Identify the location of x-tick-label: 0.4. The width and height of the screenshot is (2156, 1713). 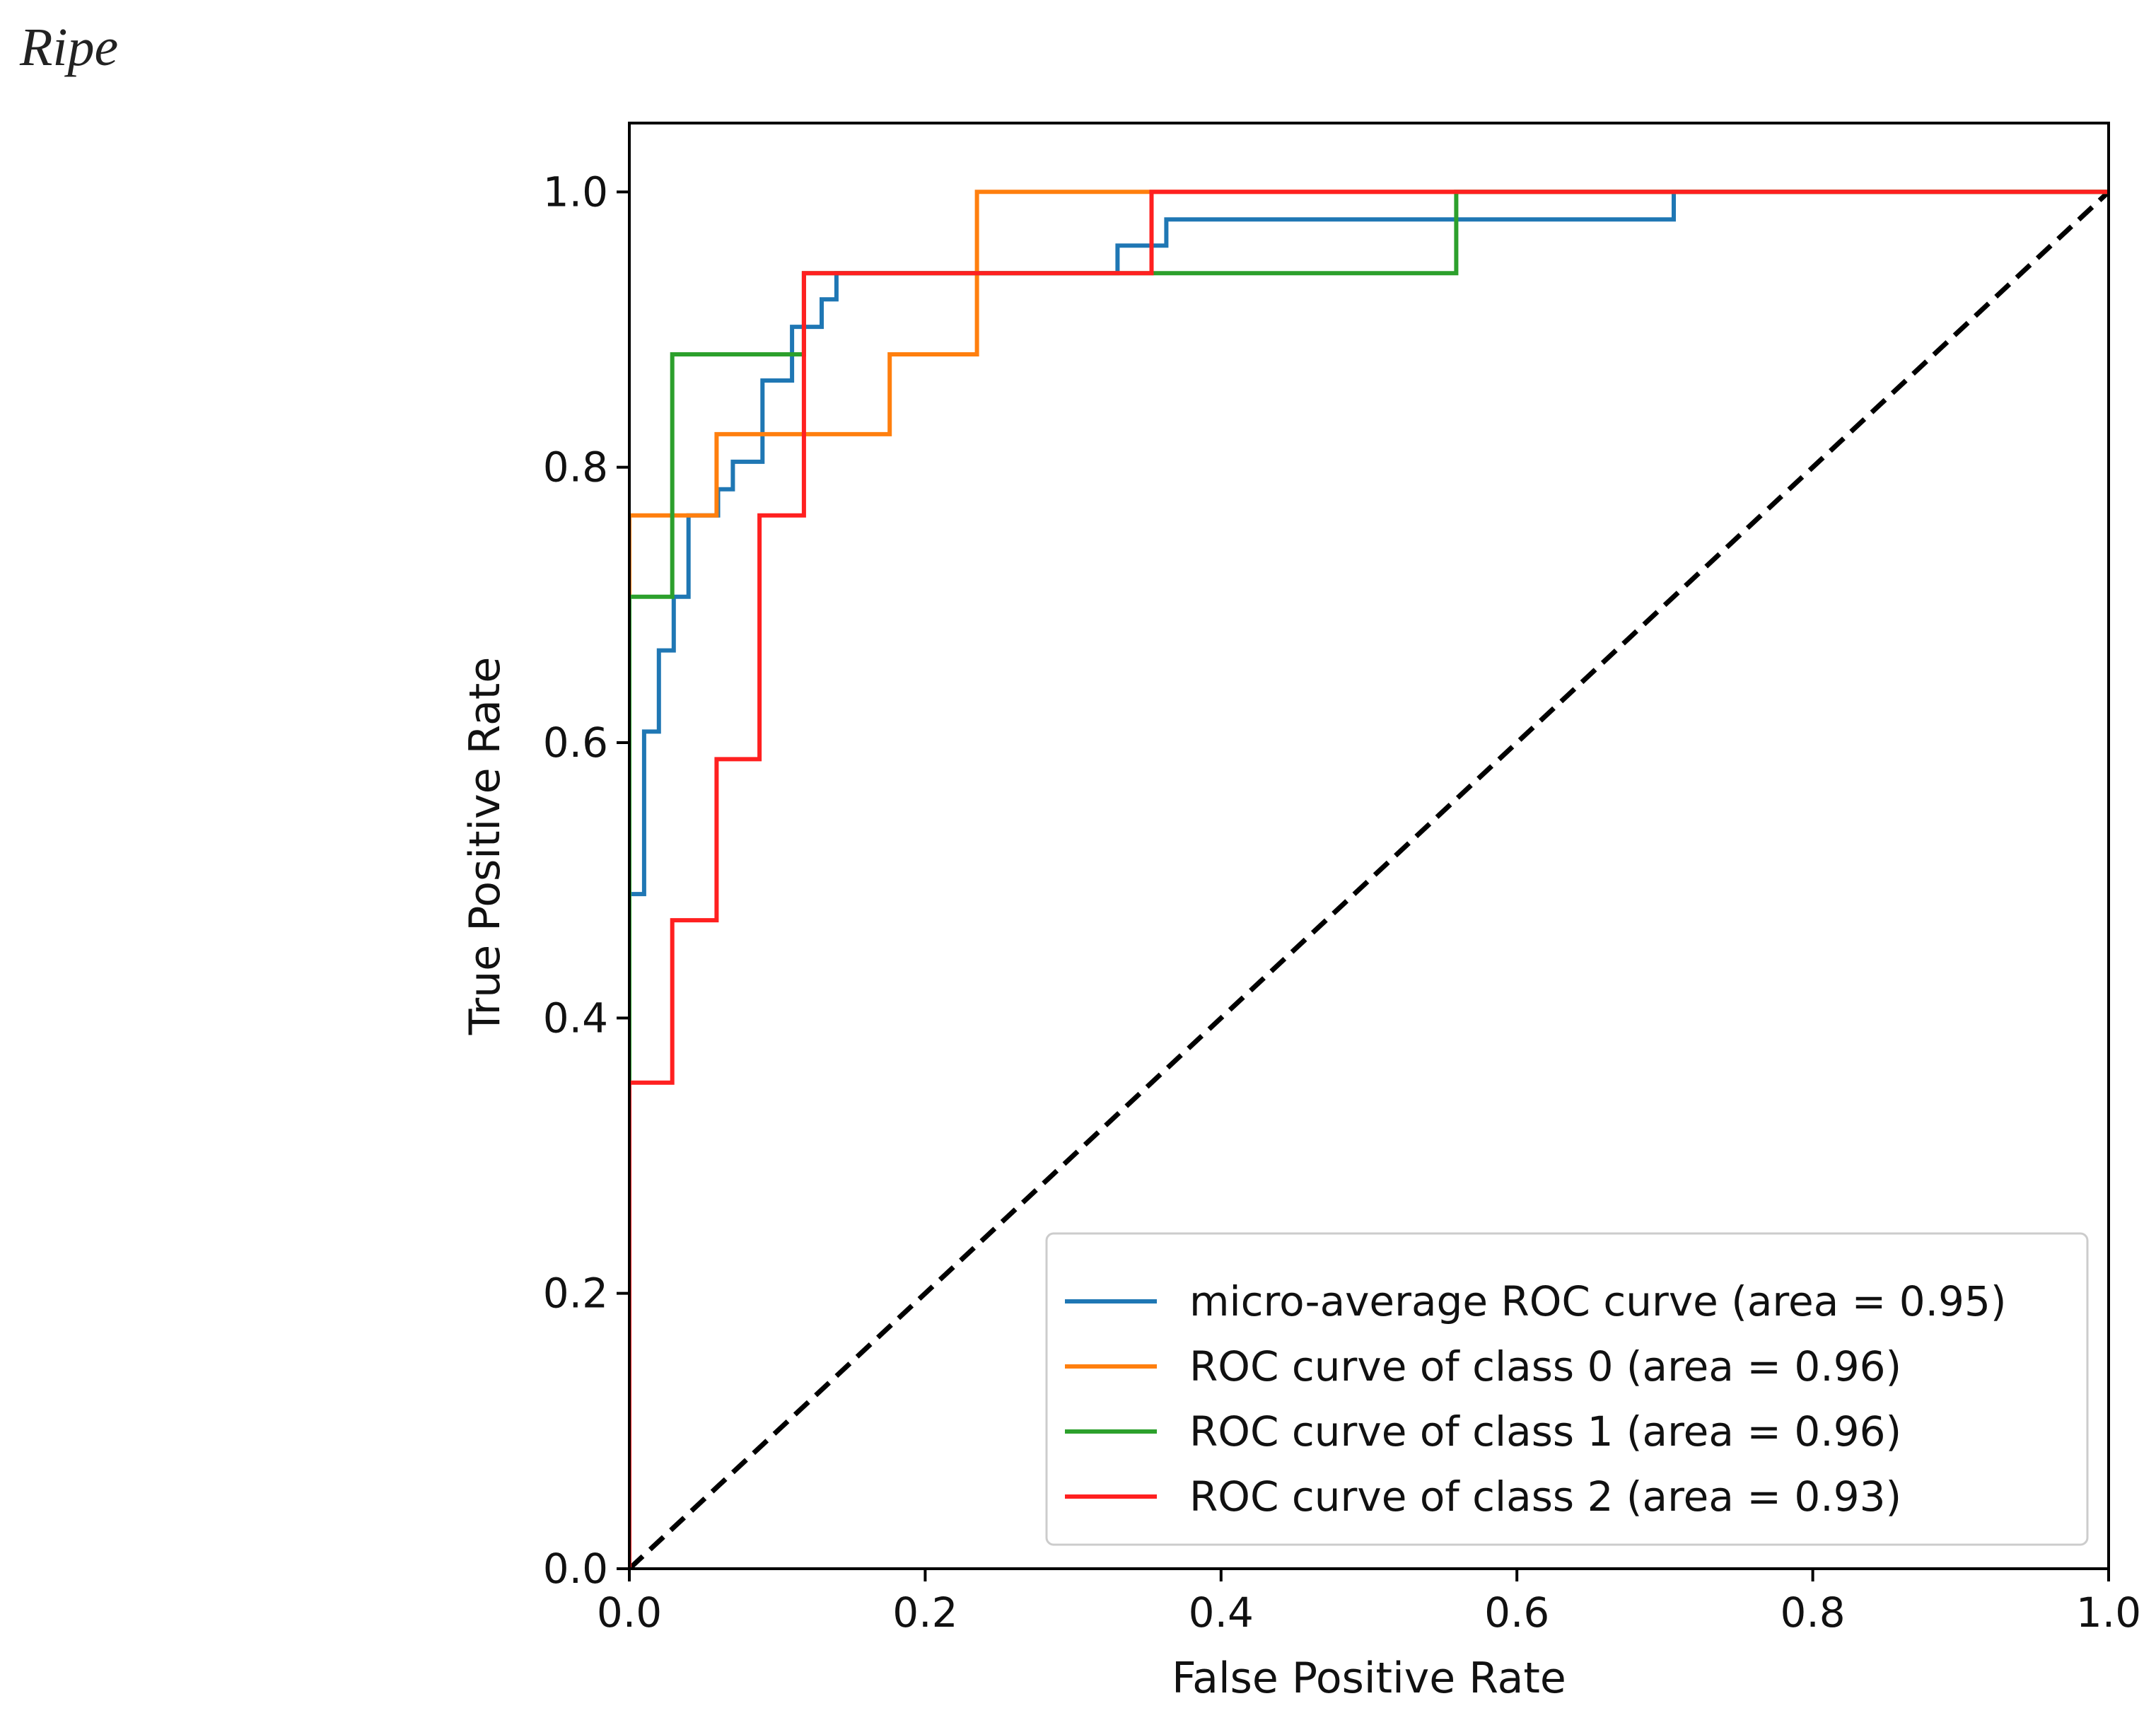
(1221, 1613).